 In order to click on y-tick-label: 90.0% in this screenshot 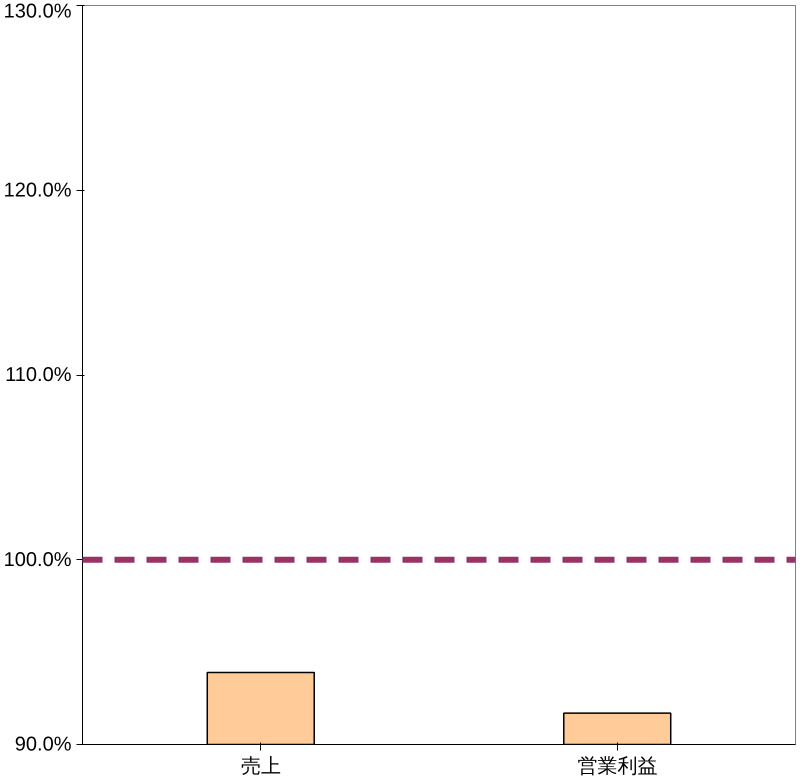, I will do `click(43, 745)`.